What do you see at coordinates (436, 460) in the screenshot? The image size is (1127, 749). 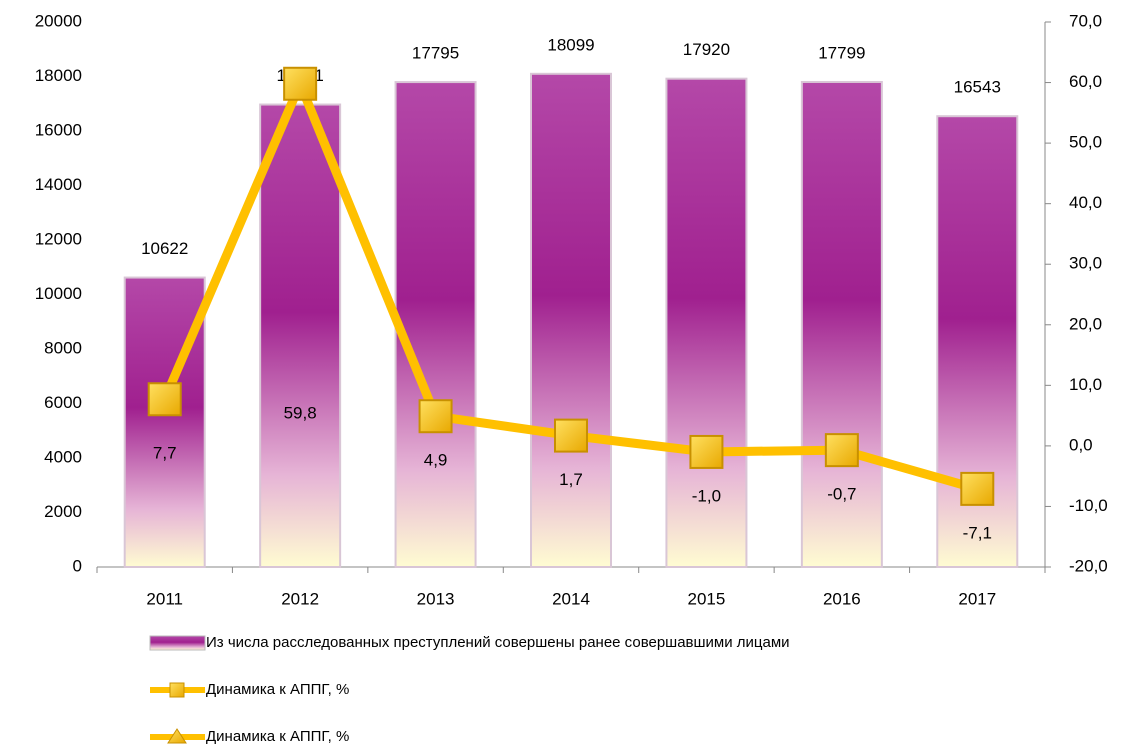 I see `line-value-label: 4,9` at bounding box center [436, 460].